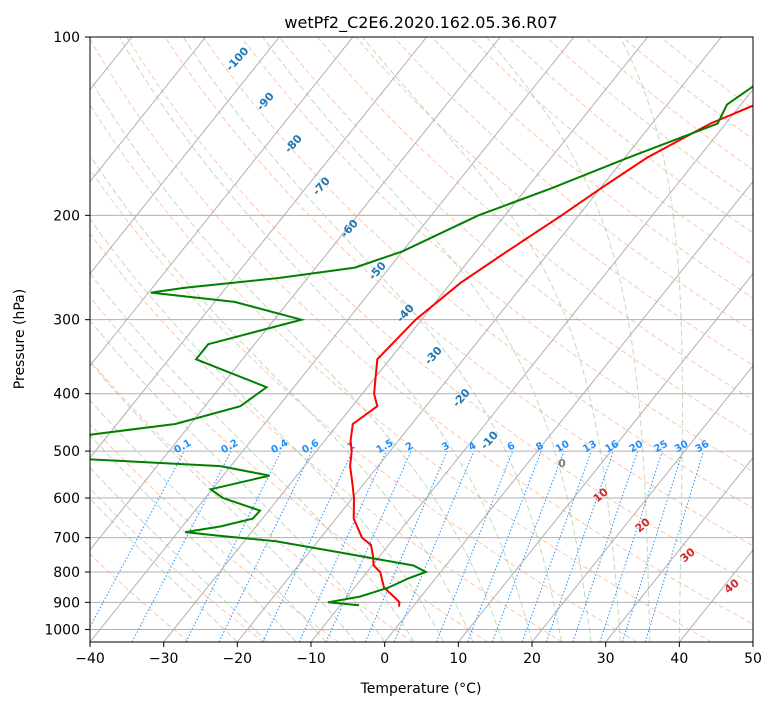  I want to click on y-tick-label: 600, so click(66, 499).